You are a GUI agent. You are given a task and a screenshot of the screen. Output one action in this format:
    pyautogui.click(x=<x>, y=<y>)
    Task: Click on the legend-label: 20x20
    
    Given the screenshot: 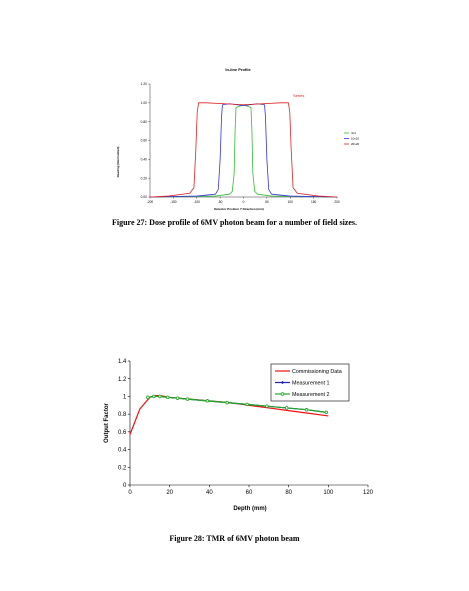 What is the action you would take?
    pyautogui.click(x=355, y=144)
    